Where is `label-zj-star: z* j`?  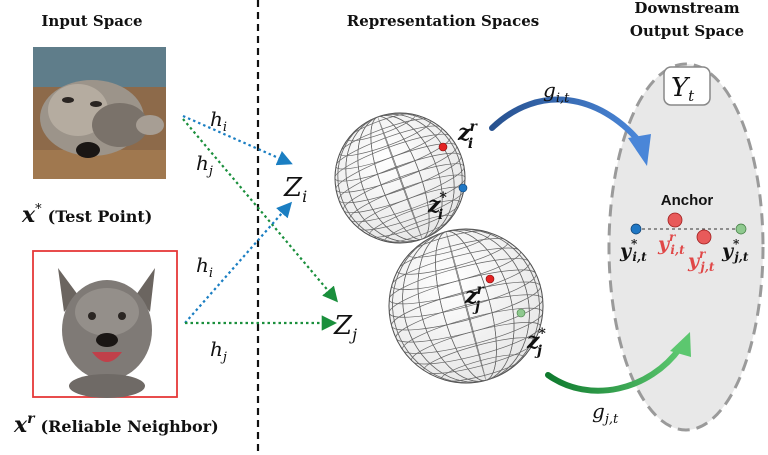 label-zj-star: z* j is located at coordinates (536, 342).